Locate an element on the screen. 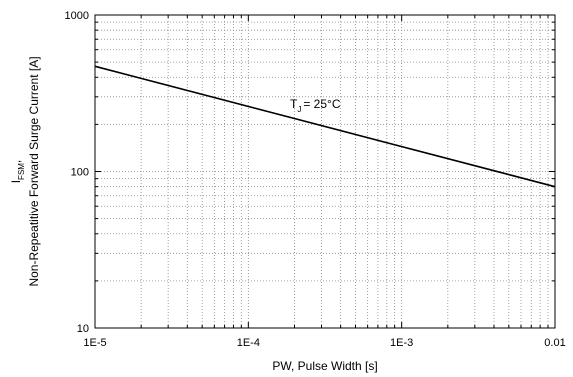 The height and width of the screenshot is (377, 573). y-tick-label: 100 is located at coordinates (80, 173).